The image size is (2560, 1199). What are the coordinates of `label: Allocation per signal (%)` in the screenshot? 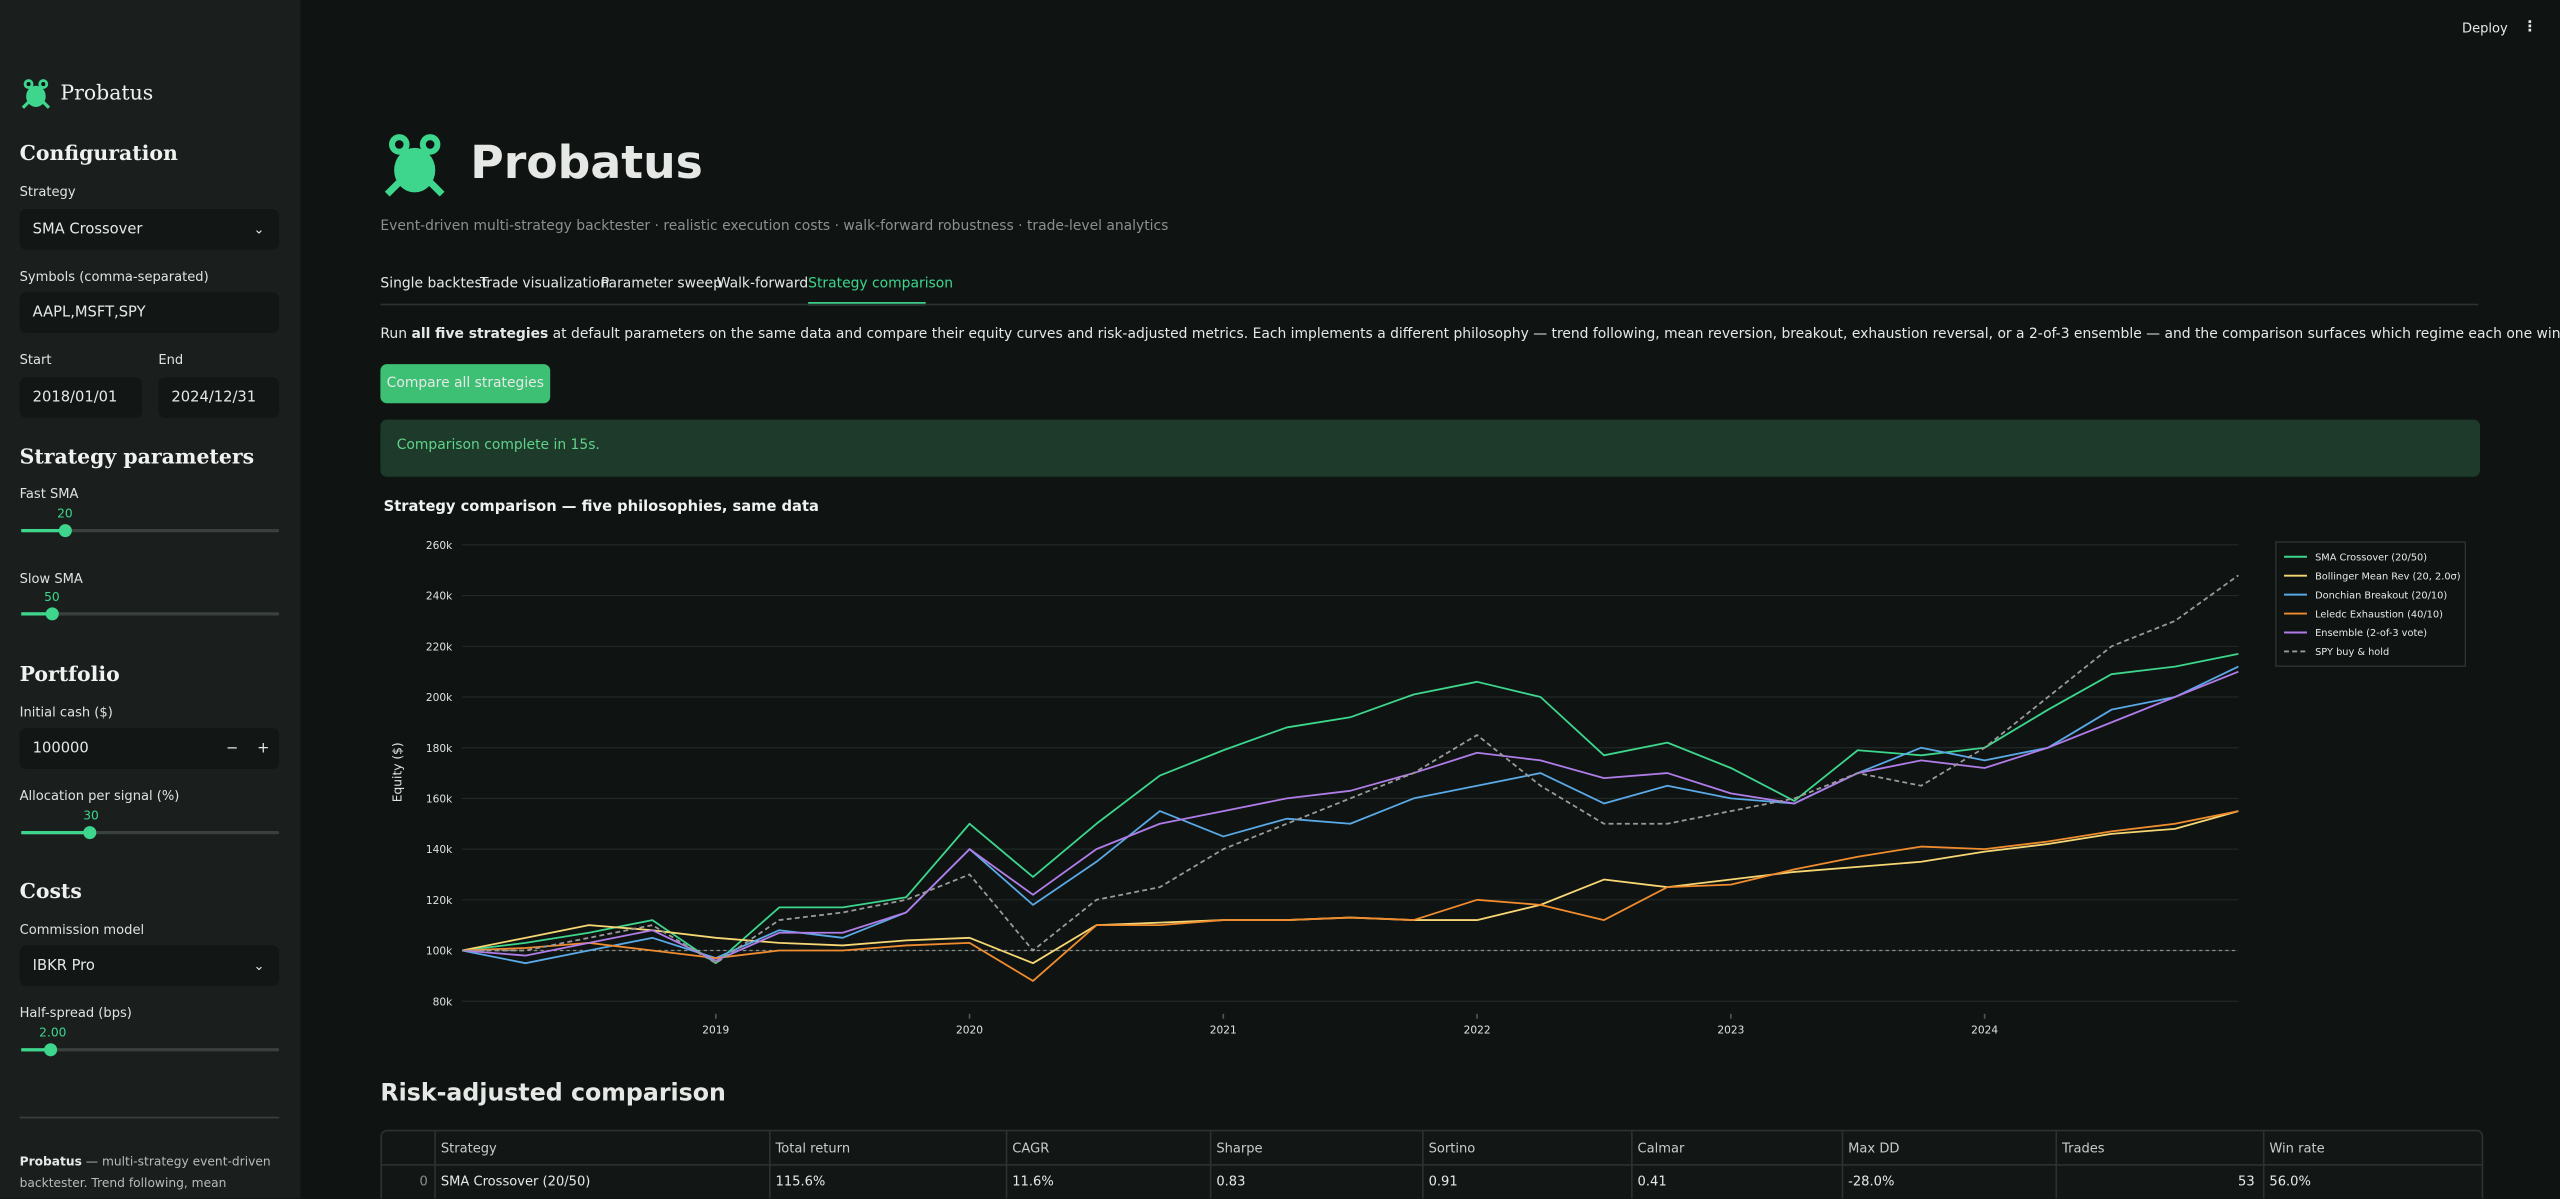 It's located at (99, 796).